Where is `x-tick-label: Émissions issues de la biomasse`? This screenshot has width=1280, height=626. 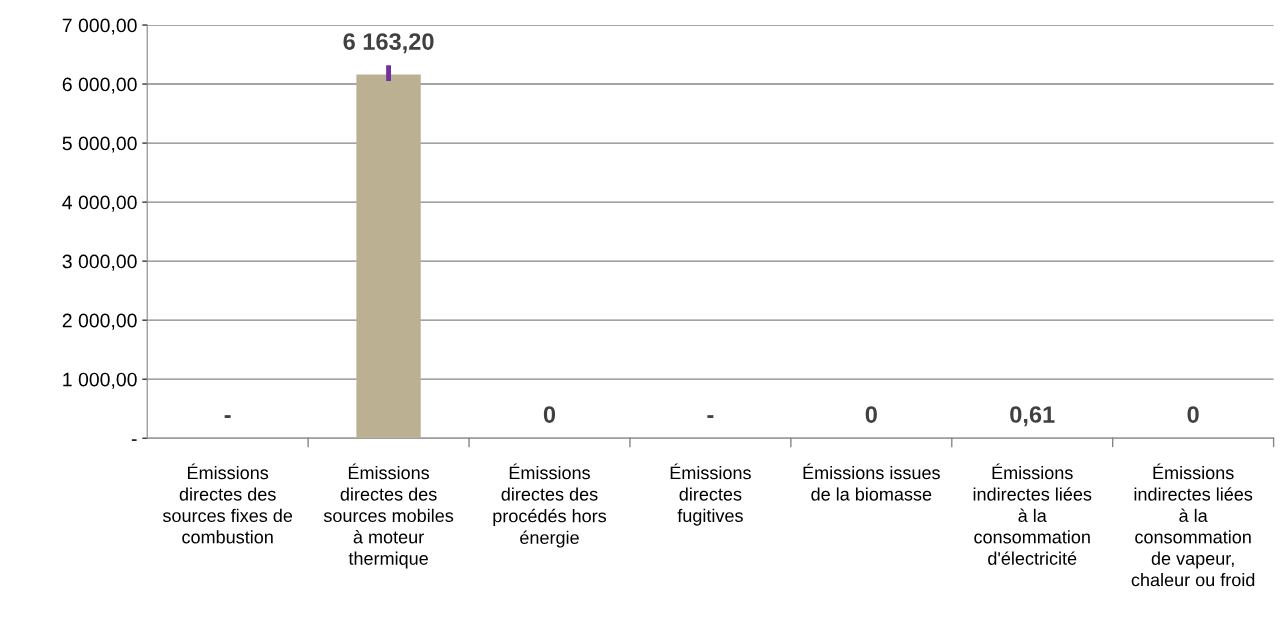
x-tick-label: Émissions issues de la biomasse is located at coordinates (871, 482).